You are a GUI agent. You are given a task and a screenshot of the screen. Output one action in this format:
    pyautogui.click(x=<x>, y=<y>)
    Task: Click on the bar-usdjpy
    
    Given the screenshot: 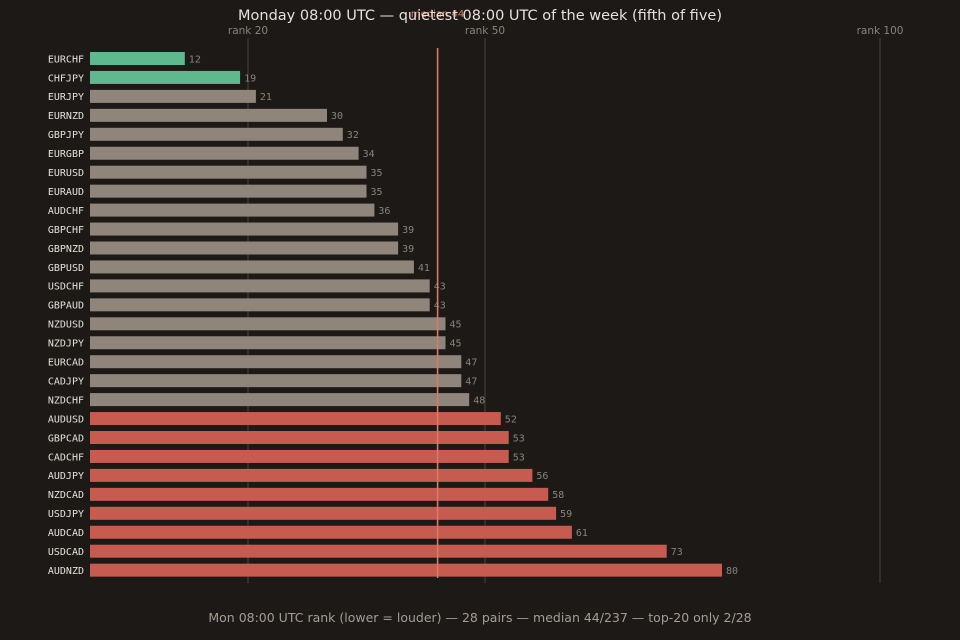 What is the action you would take?
    pyautogui.click(x=323, y=513)
    